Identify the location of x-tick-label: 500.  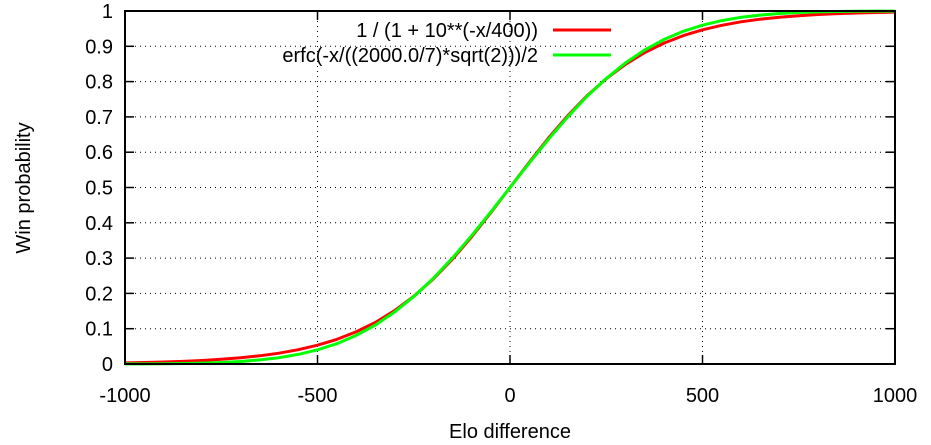
(702, 396).